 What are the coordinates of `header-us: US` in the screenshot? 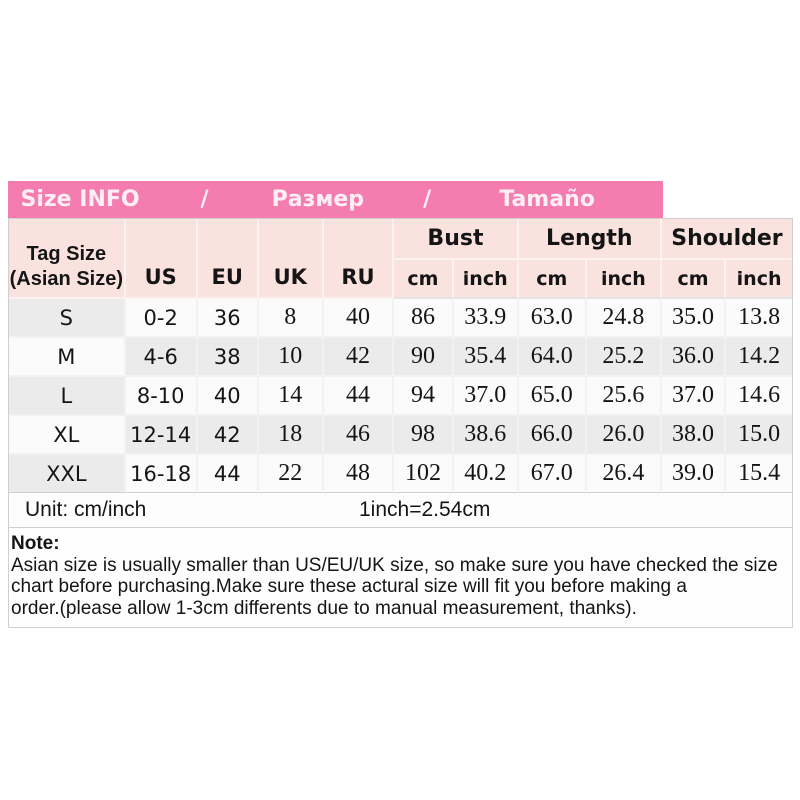 It's located at (161, 259).